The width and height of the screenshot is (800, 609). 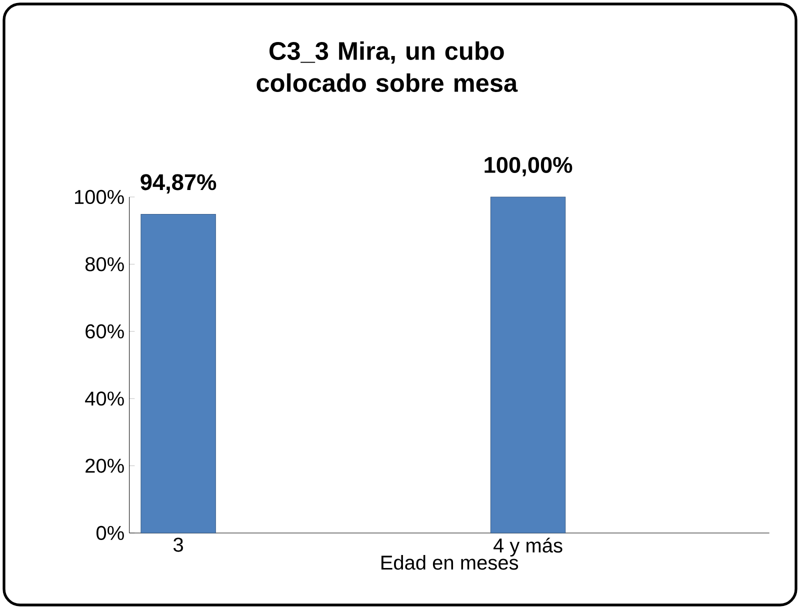 I want to click on data-label: 100,00%, so click(x=528, y=166).